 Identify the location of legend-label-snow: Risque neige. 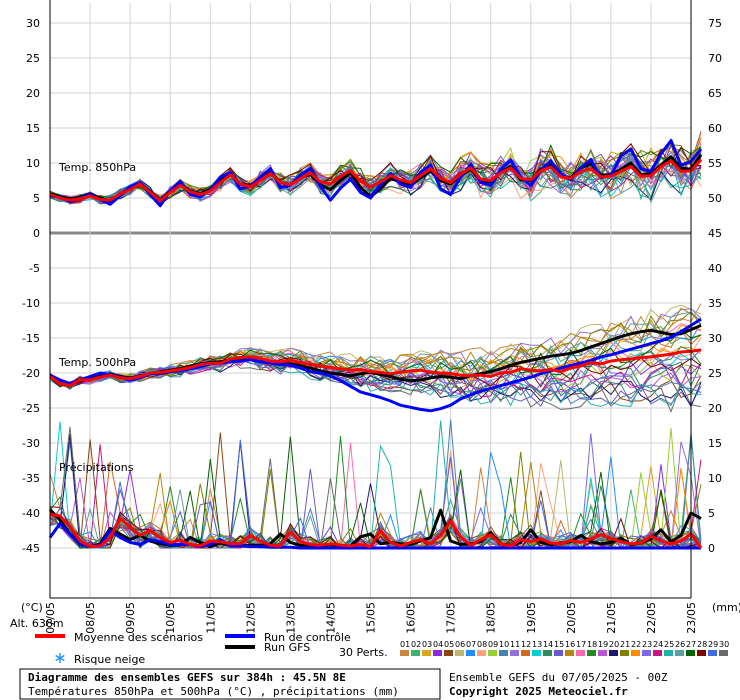
(109, 659).